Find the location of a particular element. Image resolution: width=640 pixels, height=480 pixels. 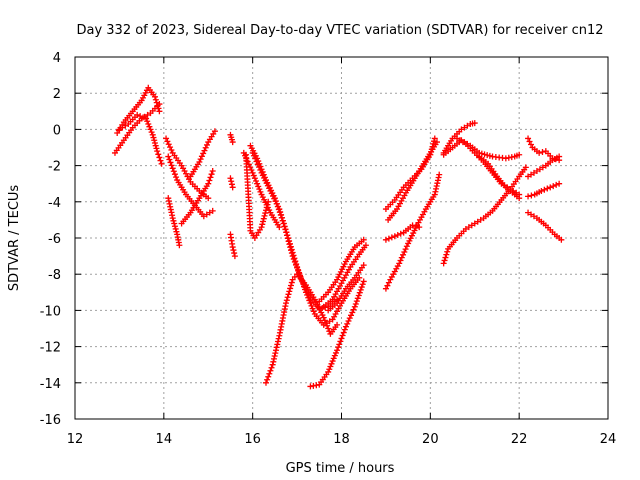

series-track-u is located at coordinates (412, 231).